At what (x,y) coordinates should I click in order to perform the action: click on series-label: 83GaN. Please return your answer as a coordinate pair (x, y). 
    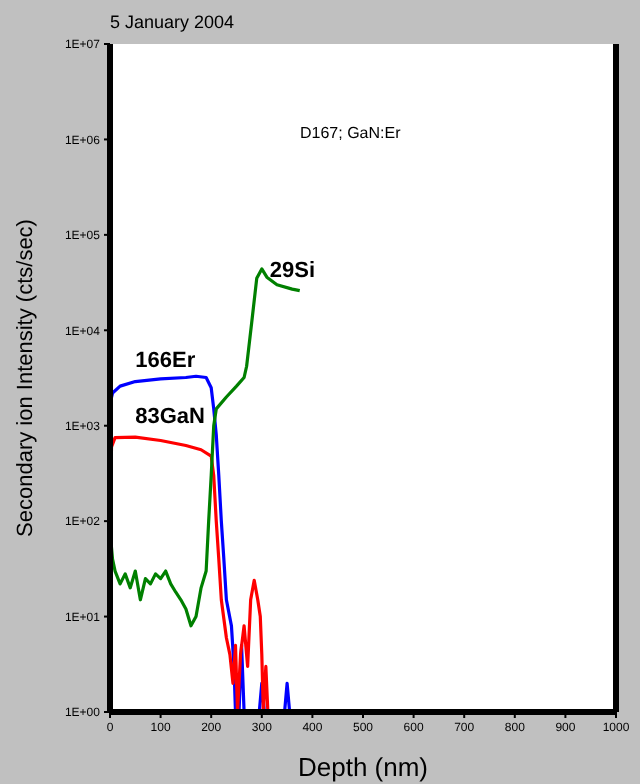
    Looking at the image, I should click on (170, 416).